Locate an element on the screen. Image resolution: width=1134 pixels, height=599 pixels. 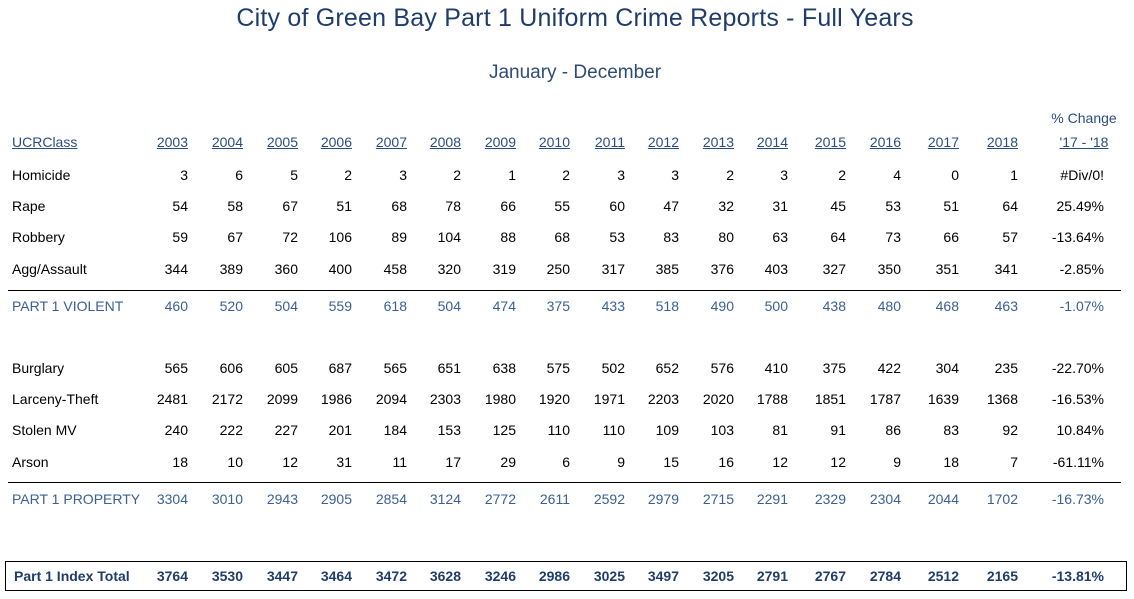
column-header-year: 2003 is located at coordinates (172, 142).